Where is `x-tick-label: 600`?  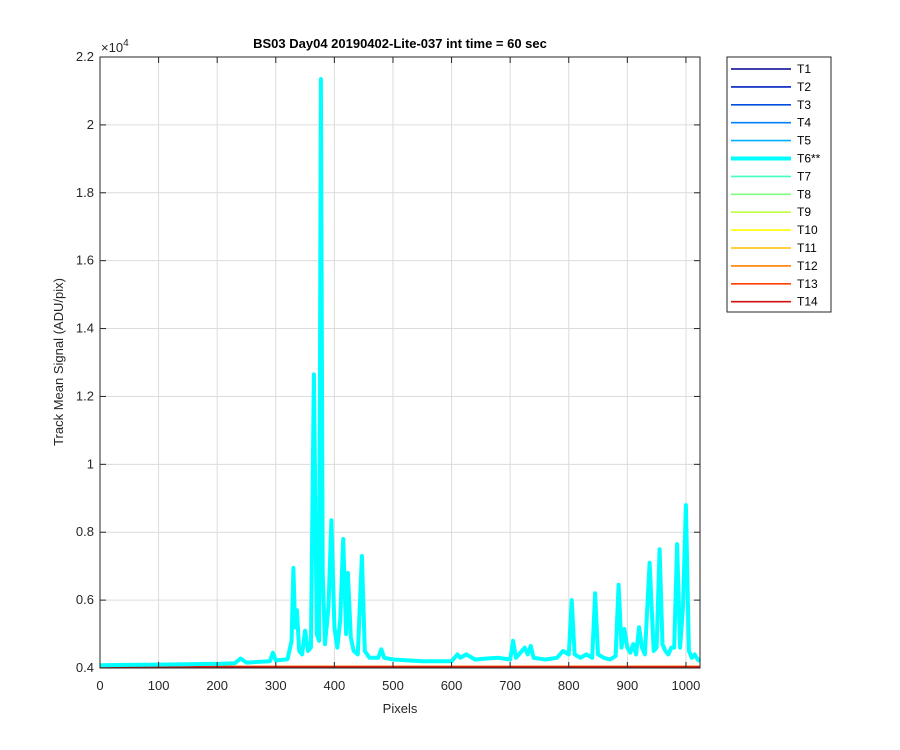 x-tick-label: 600 is located at coordinates (452, 685).